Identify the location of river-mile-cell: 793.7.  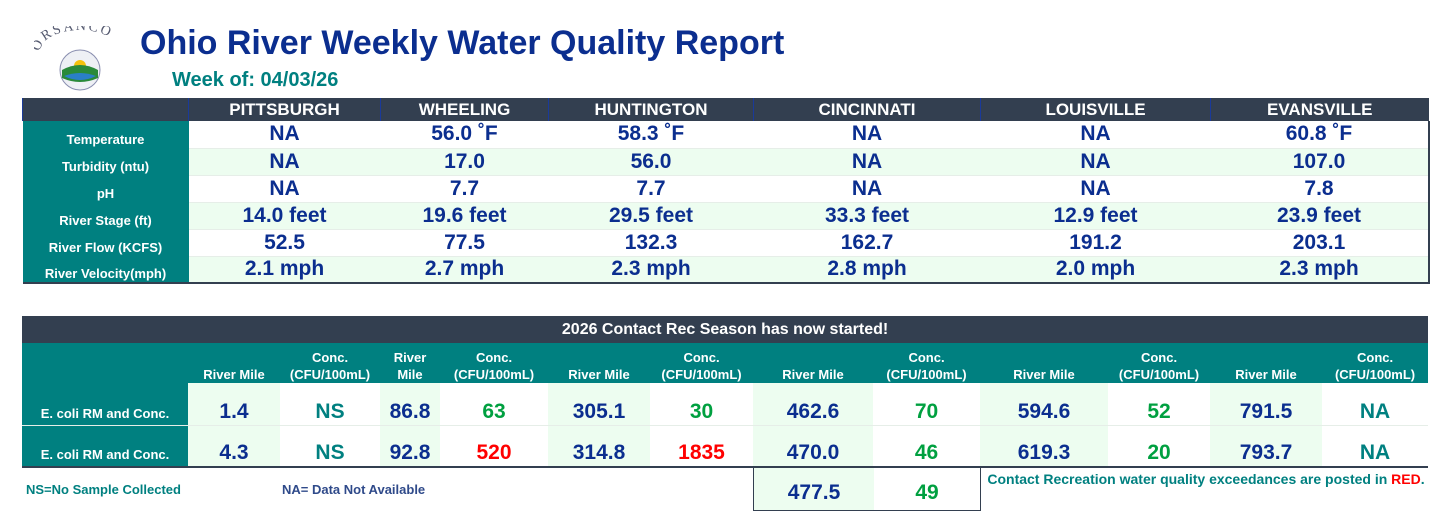
(1266, 446).